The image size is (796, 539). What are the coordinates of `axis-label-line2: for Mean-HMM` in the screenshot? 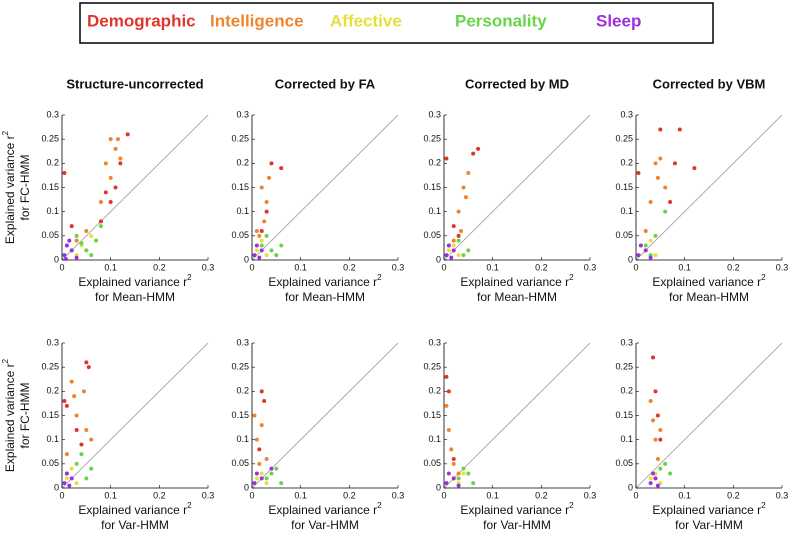 It's located at (517, 297).